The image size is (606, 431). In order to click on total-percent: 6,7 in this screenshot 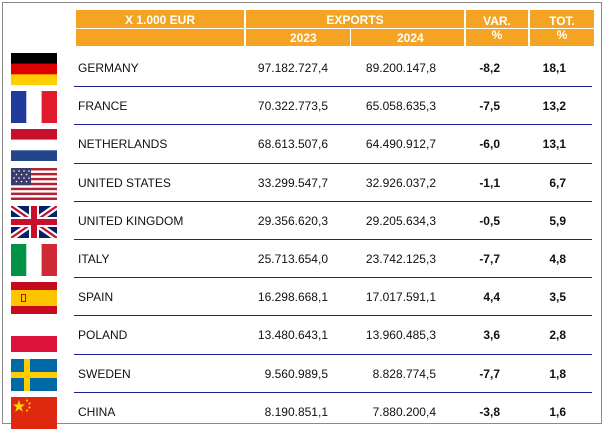, I will do `click(557, 183)`.